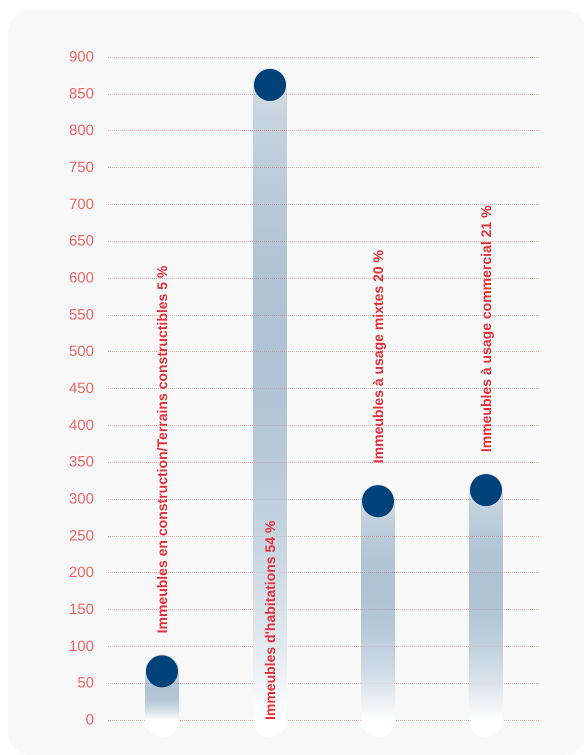 The image size is (584, 755). Describe the element at coordinates (81, 535) in the screenshot. I see `y-tick-label: 250` at that location.